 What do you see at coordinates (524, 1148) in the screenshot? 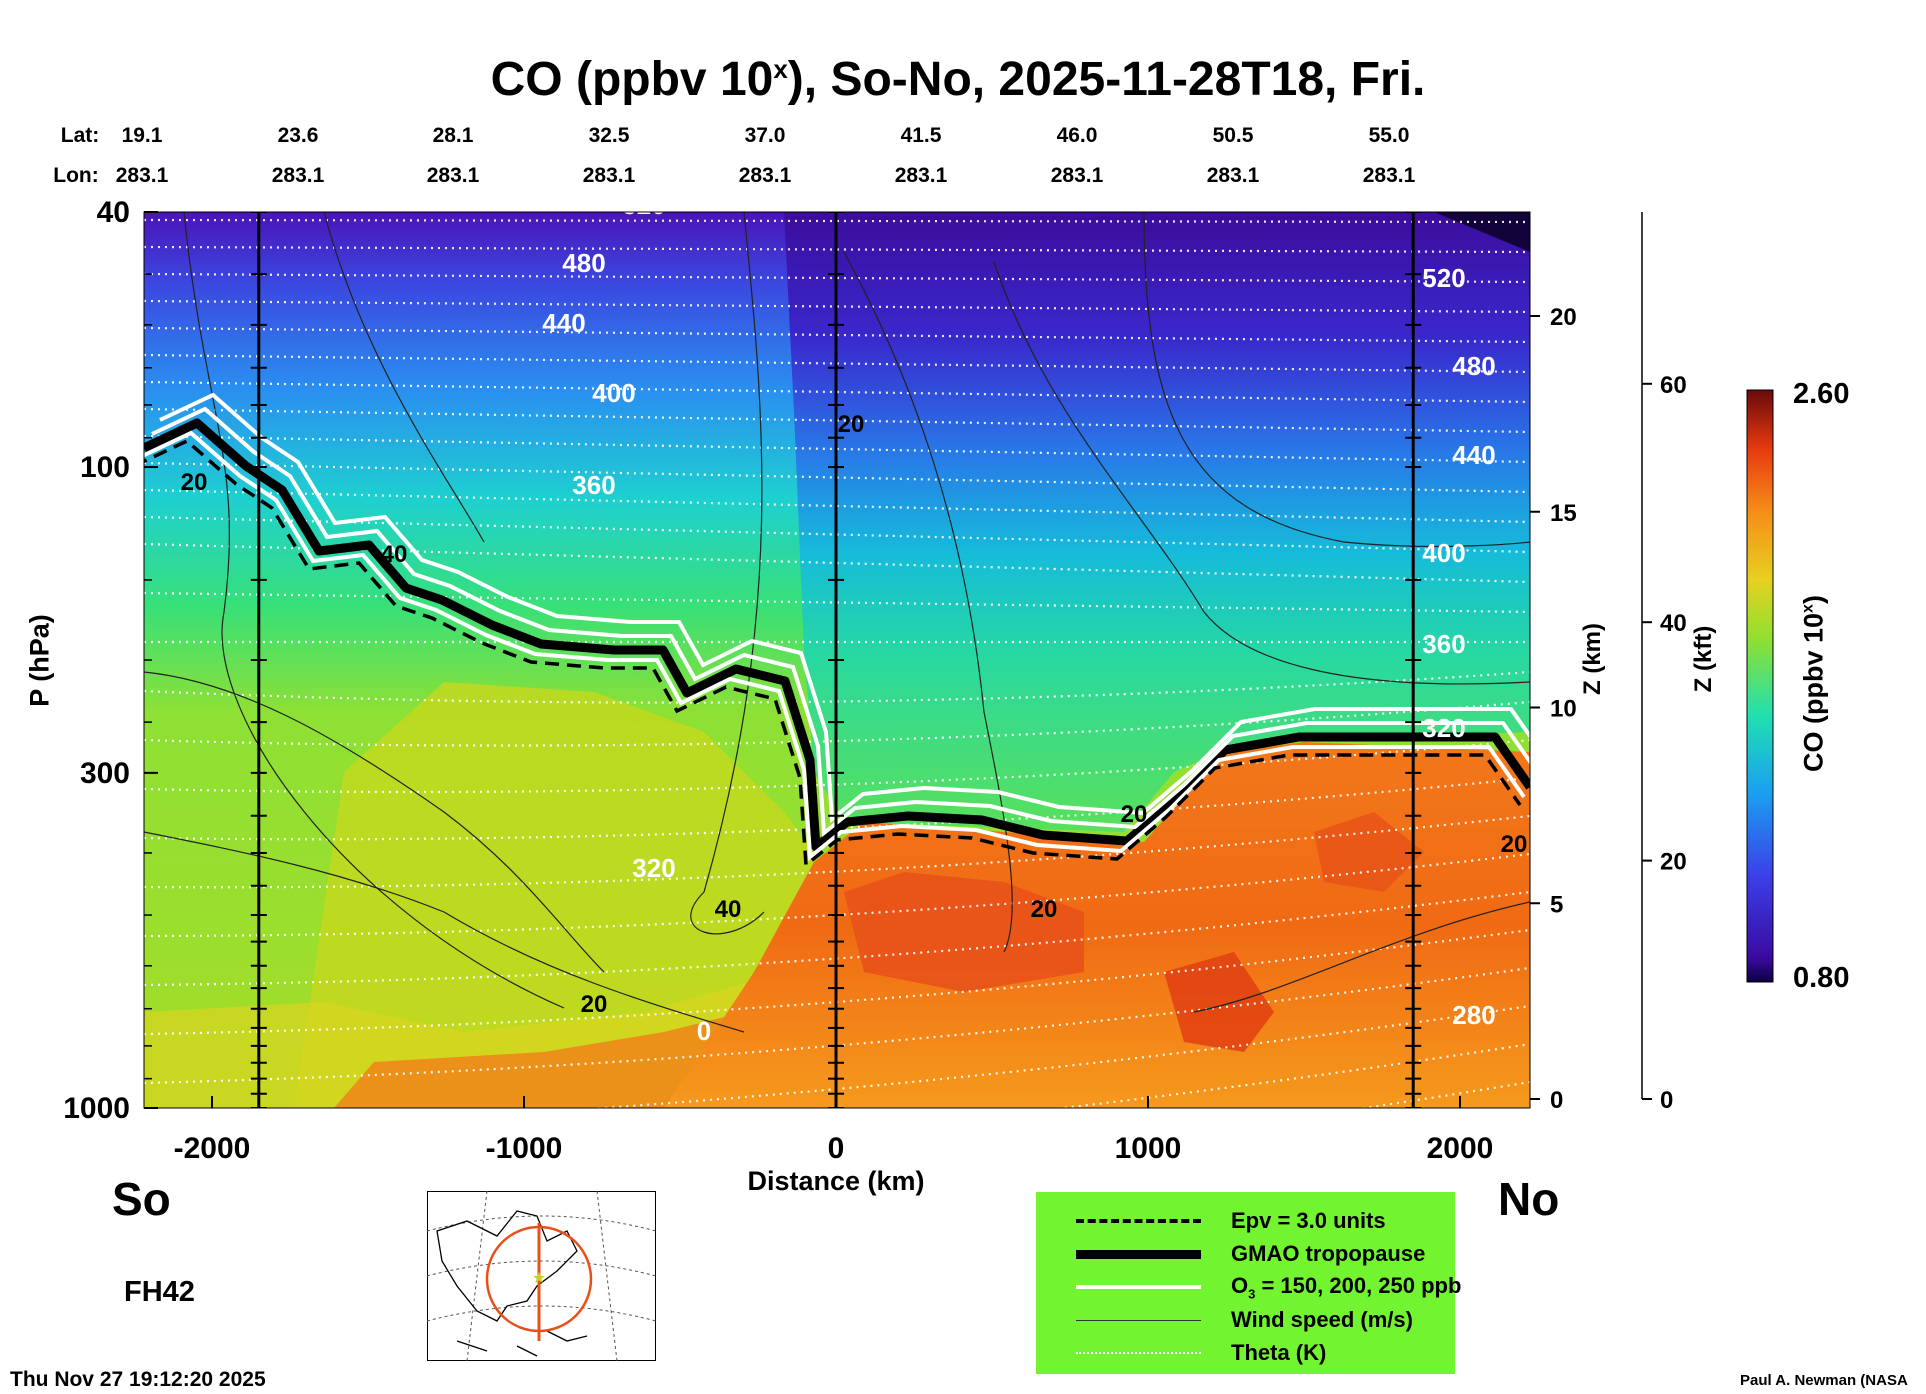
I see `x-tick-label: -1000` at bounding box center [524, 1148].